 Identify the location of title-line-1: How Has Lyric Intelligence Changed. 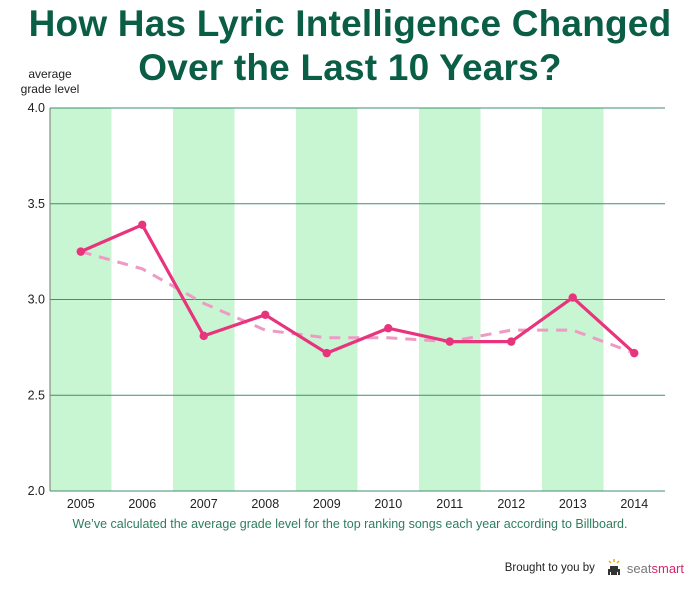
(350, 23).